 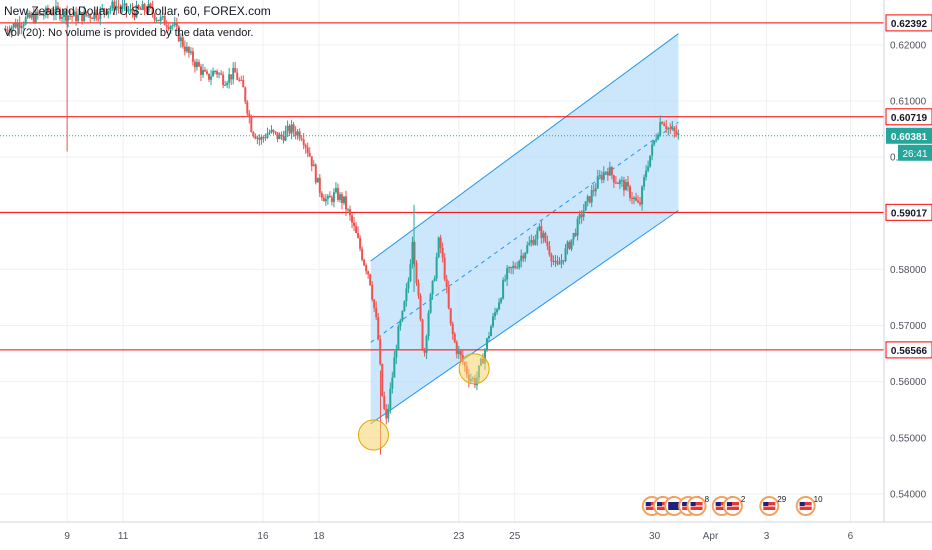 What do you see at coordinates (908, 438) in the screenshot?
I see `y-tick-label: 0.55000` at bounding box center [908, 438].